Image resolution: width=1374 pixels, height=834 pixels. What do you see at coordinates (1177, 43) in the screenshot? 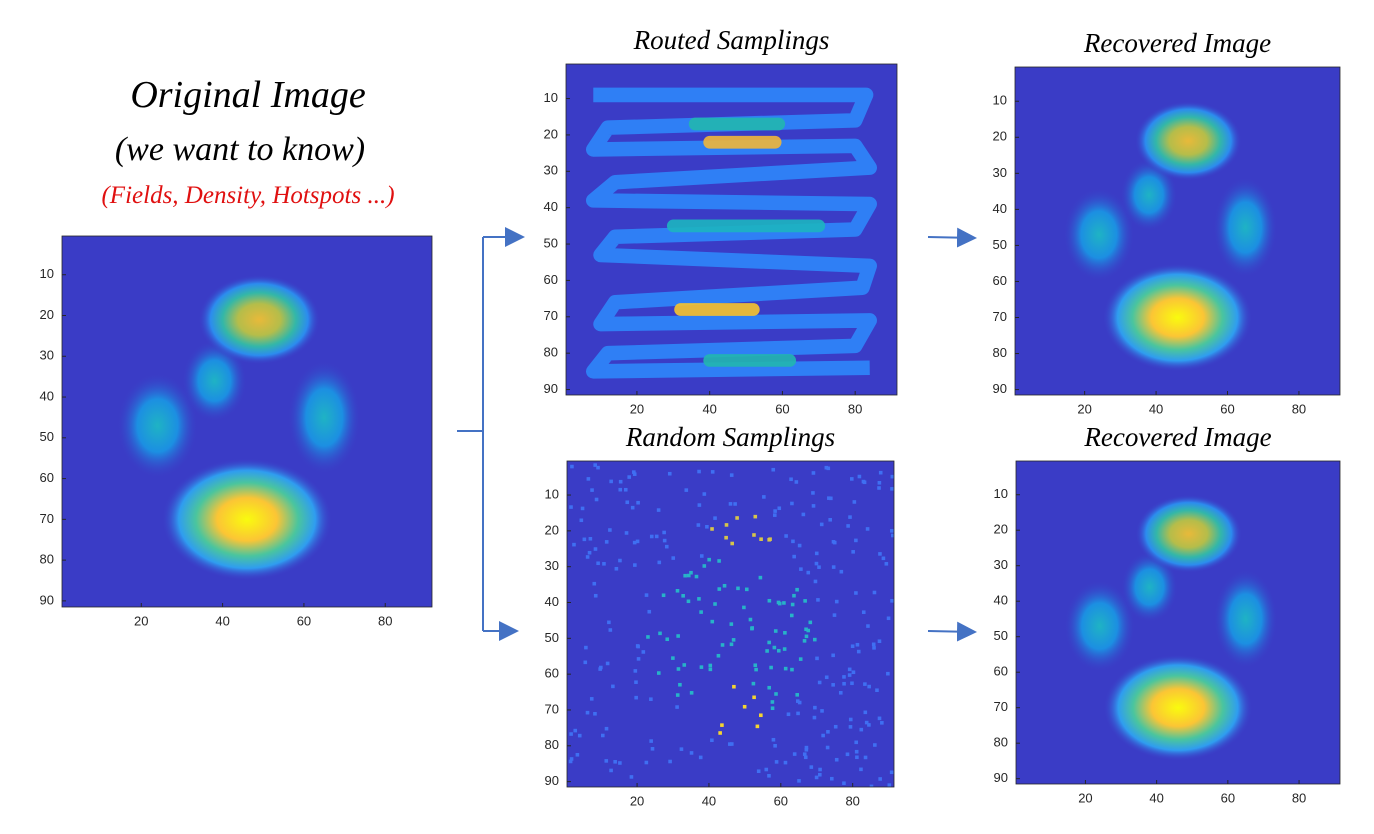
I see `panel-title: Recovered Image` at bounding box center [1177, 43].